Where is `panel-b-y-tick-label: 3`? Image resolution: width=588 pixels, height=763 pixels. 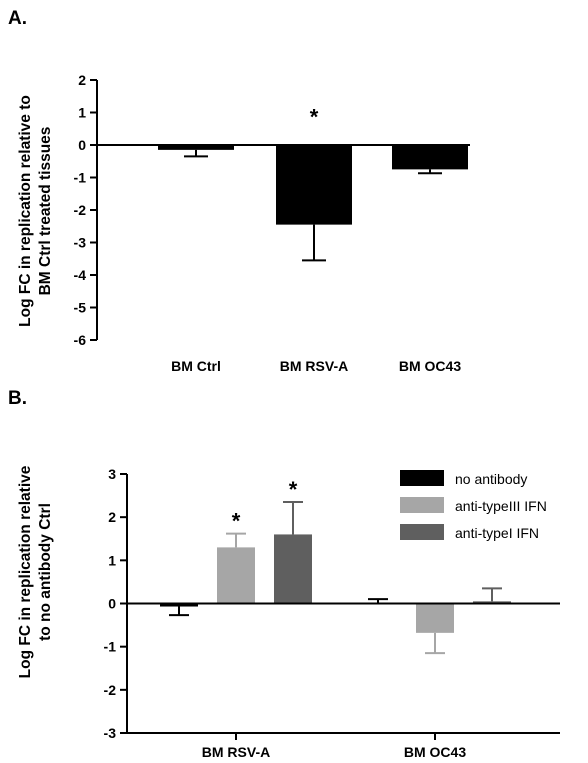
panel-b-y-tick-label: 3 is located at coordinates (112, 474).